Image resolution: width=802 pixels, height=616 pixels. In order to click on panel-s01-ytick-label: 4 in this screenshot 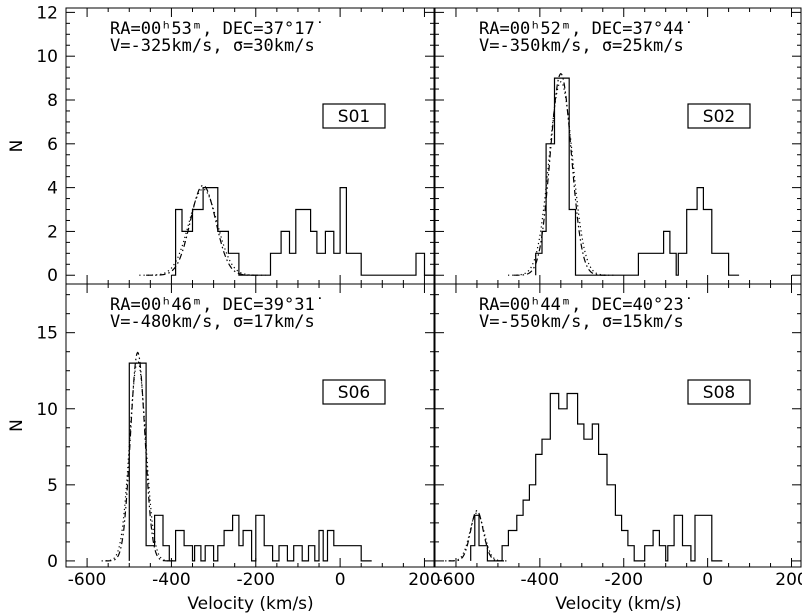, I will do `click(52, 189)`.